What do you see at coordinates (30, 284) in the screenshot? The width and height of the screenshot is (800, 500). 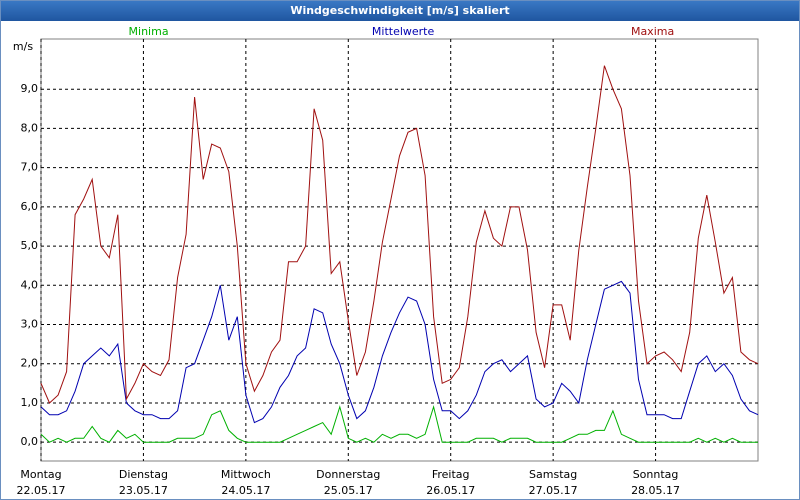 I see `y-tick-label: 4,0` at bounding box center [30, 284].